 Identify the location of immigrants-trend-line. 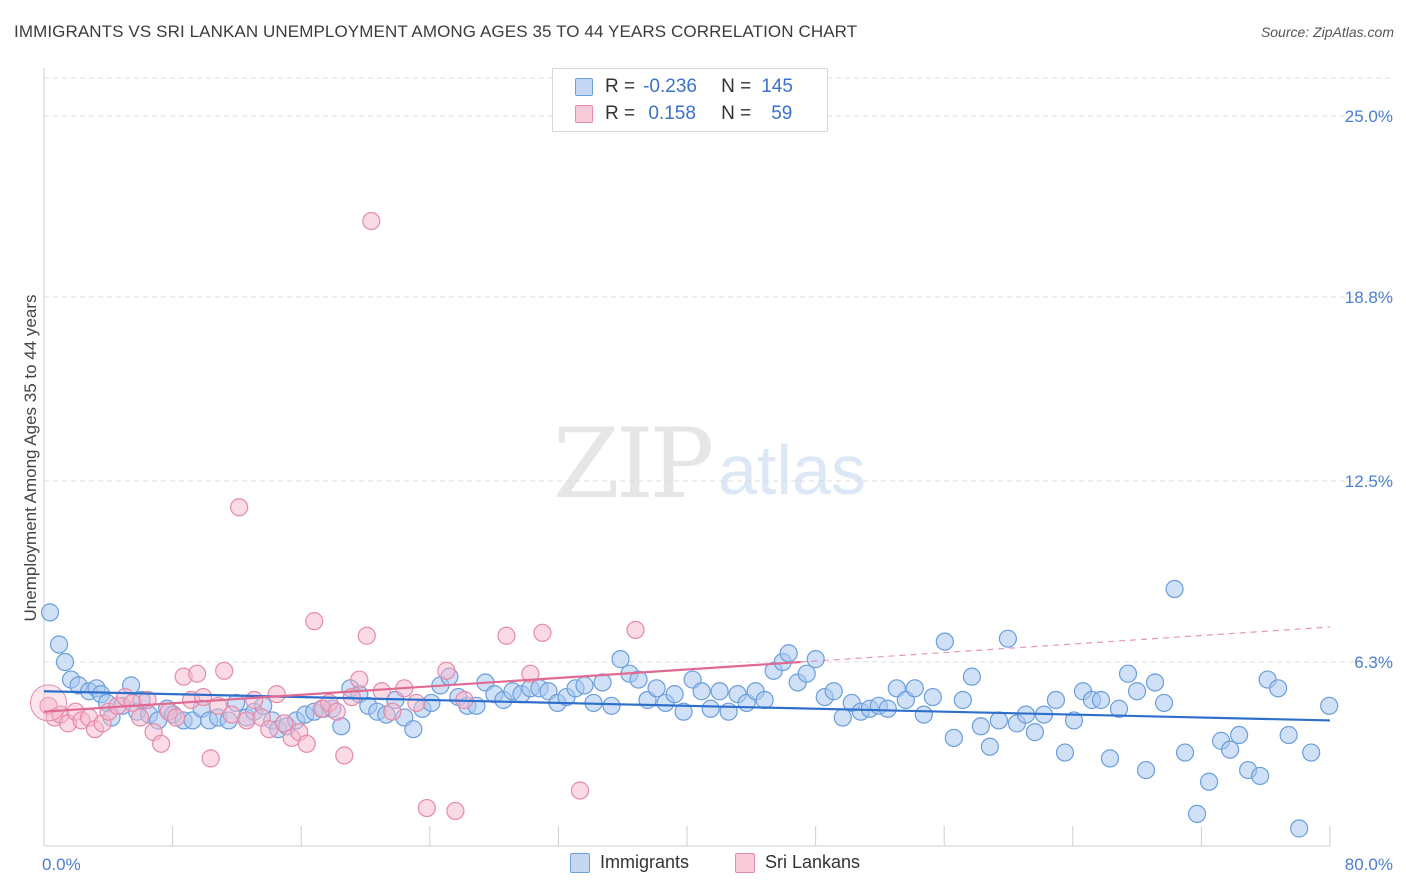
(687, 706).